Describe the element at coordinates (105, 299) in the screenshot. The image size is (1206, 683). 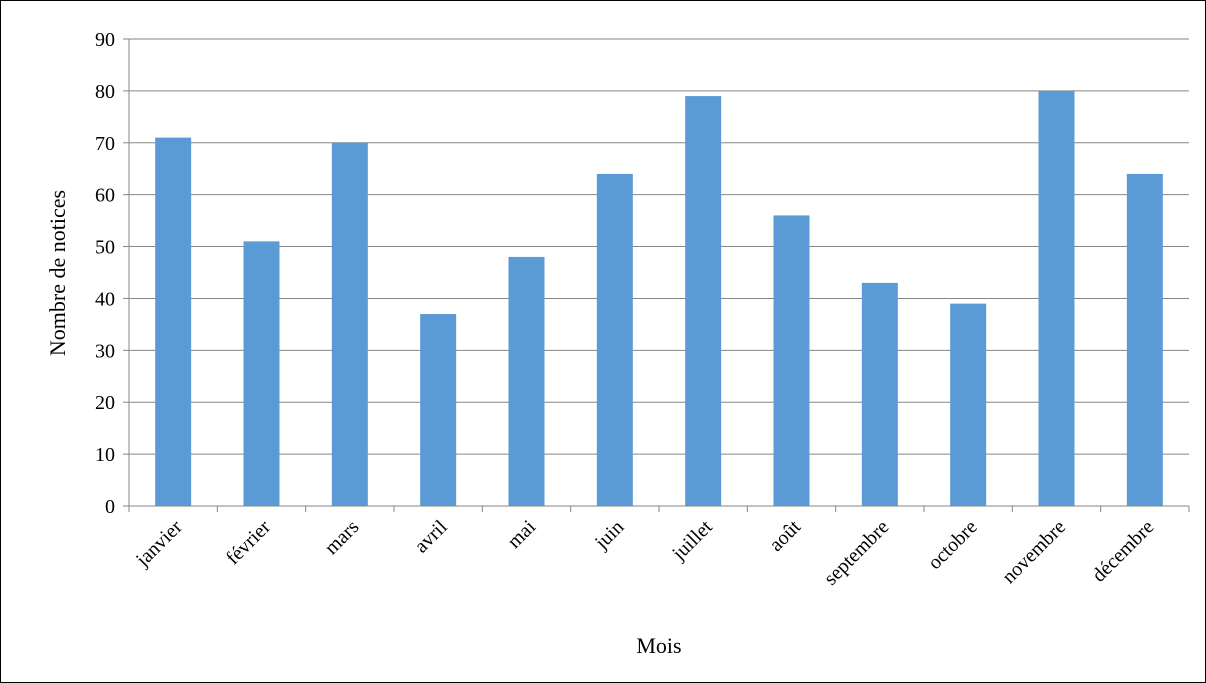
I see `y-tick-label: 40` at that location.